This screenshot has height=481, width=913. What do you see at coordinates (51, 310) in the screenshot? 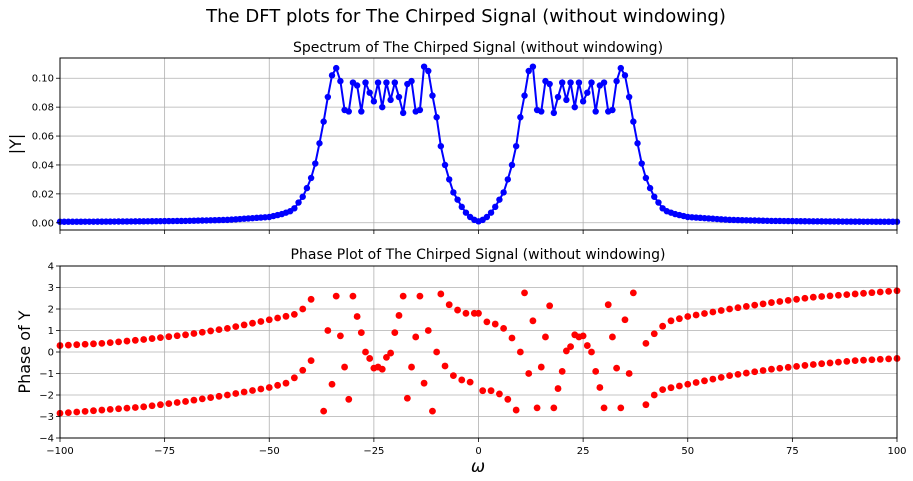
I see `phase-ytick-label: 2` at bounding box center [51, 310].